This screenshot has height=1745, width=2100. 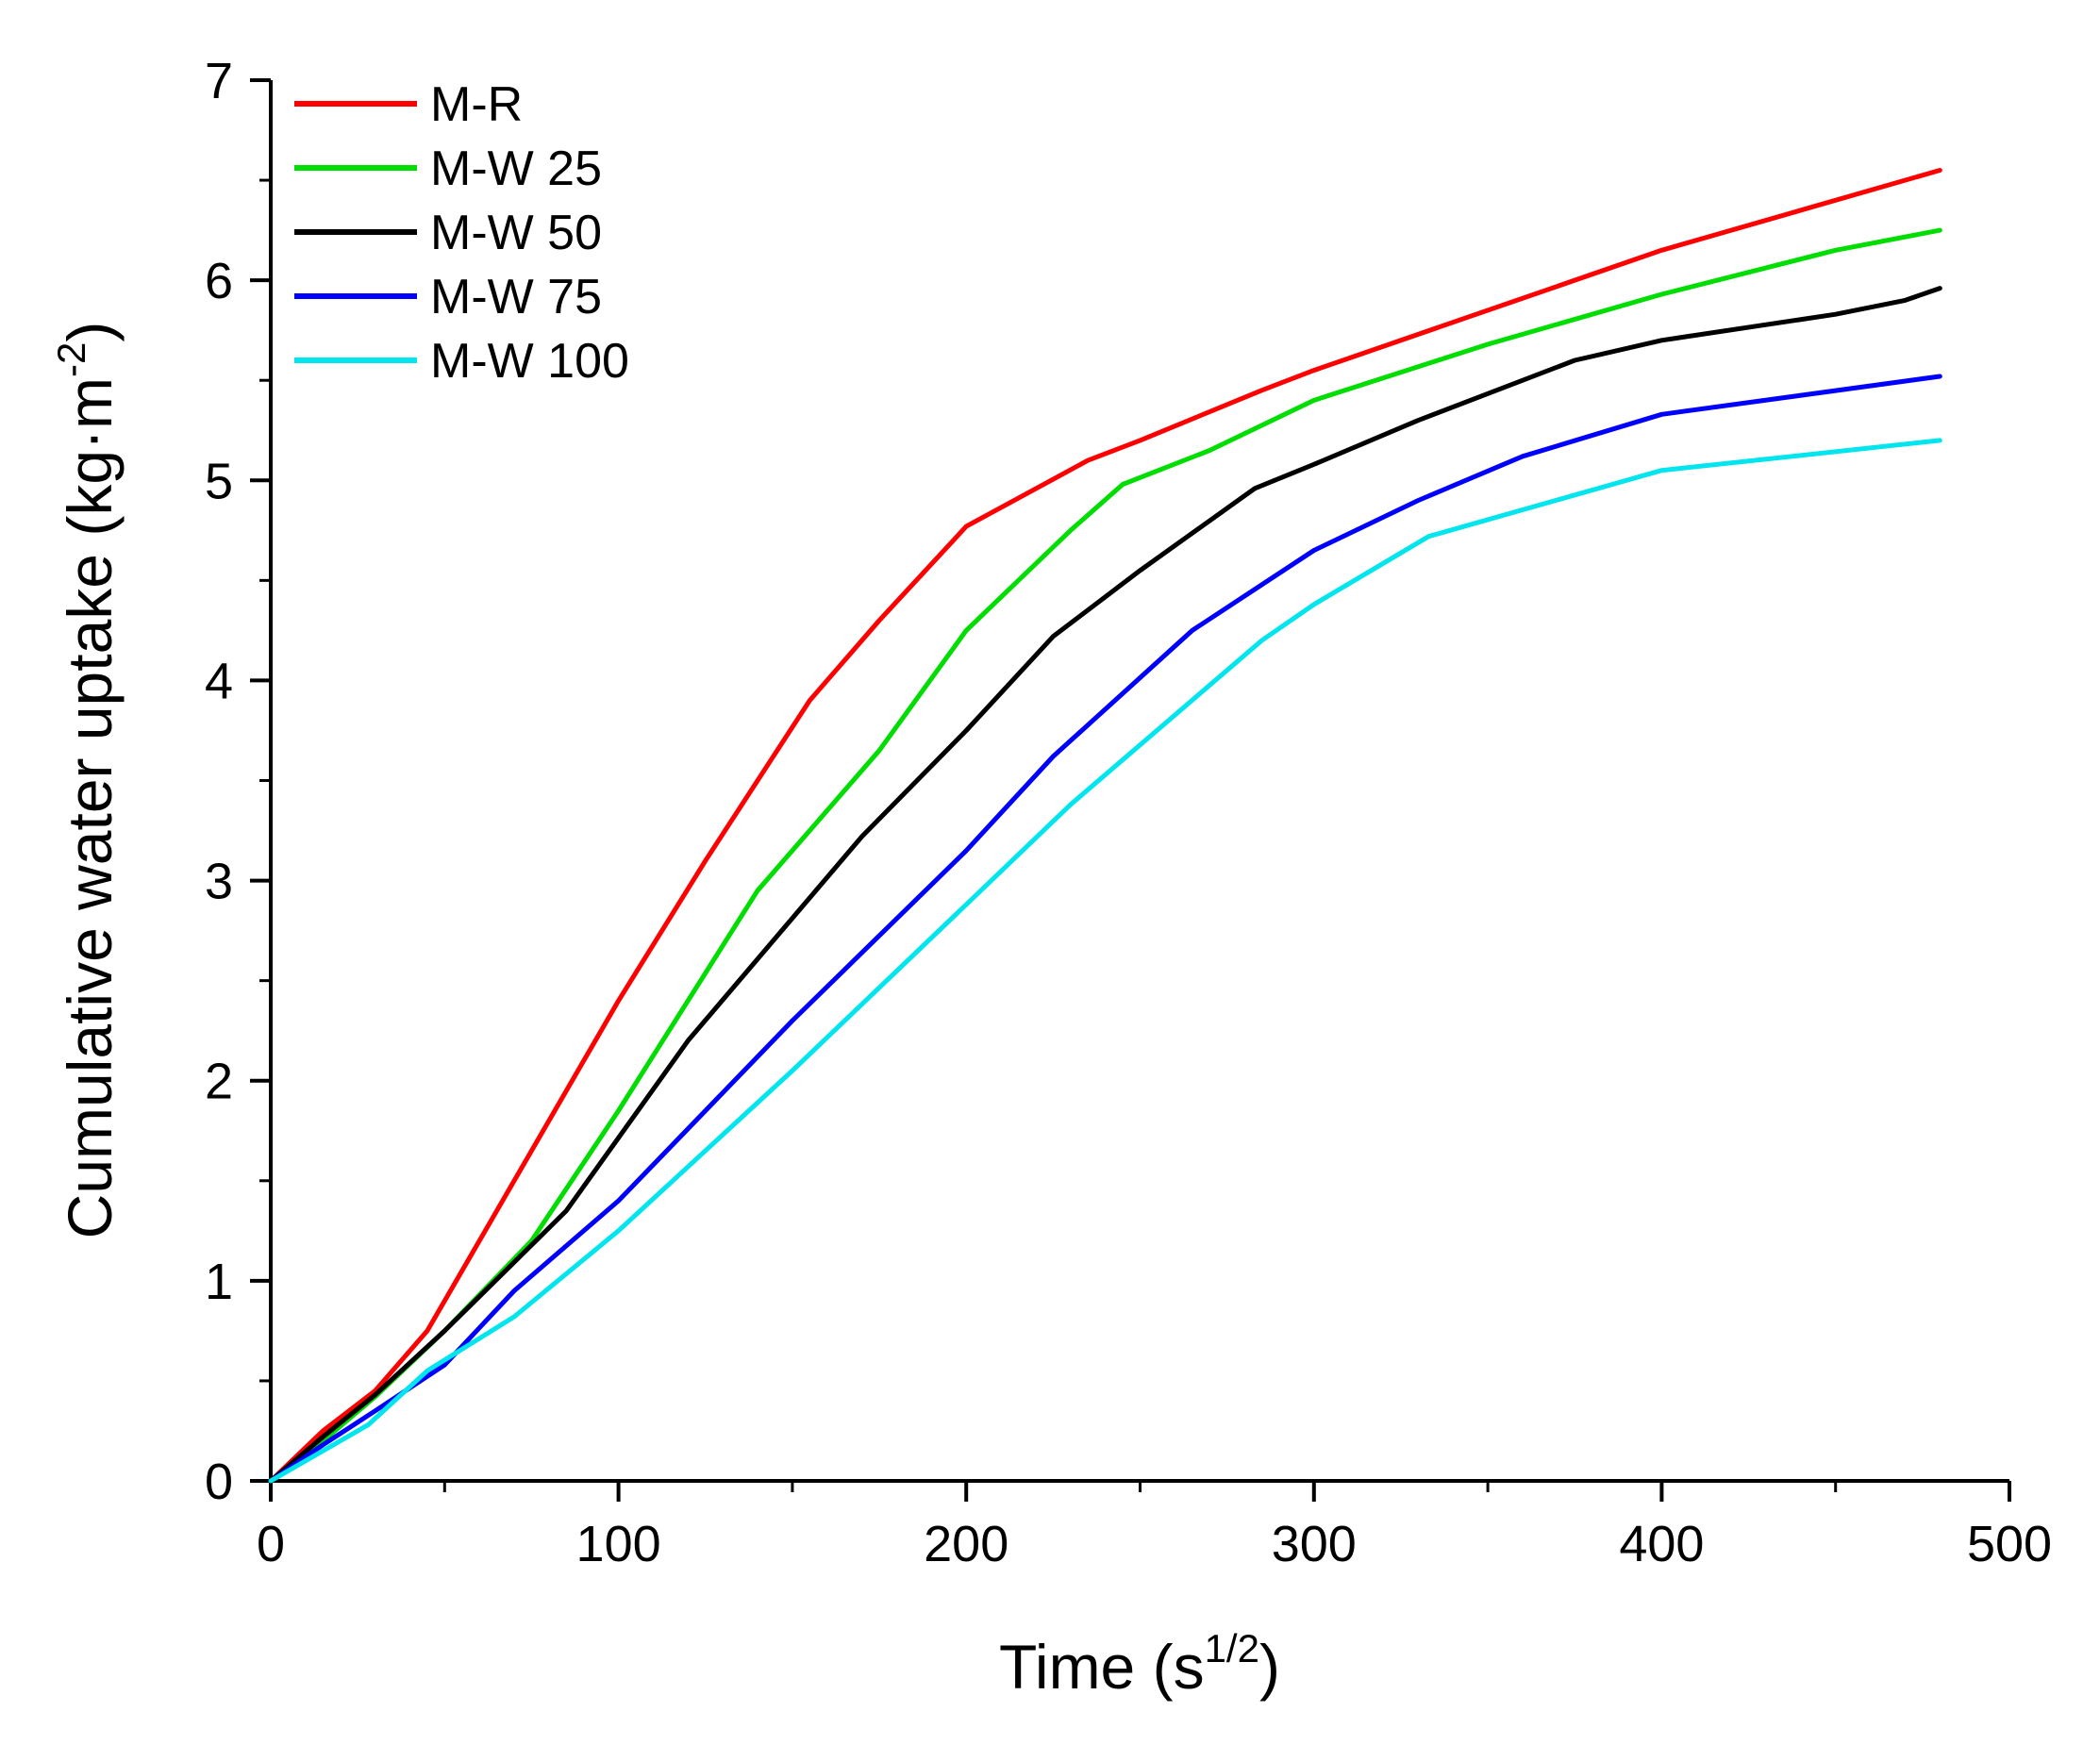 I want to click on x-axis-title: Time (s1/2), so click(x=1140, y=1664).